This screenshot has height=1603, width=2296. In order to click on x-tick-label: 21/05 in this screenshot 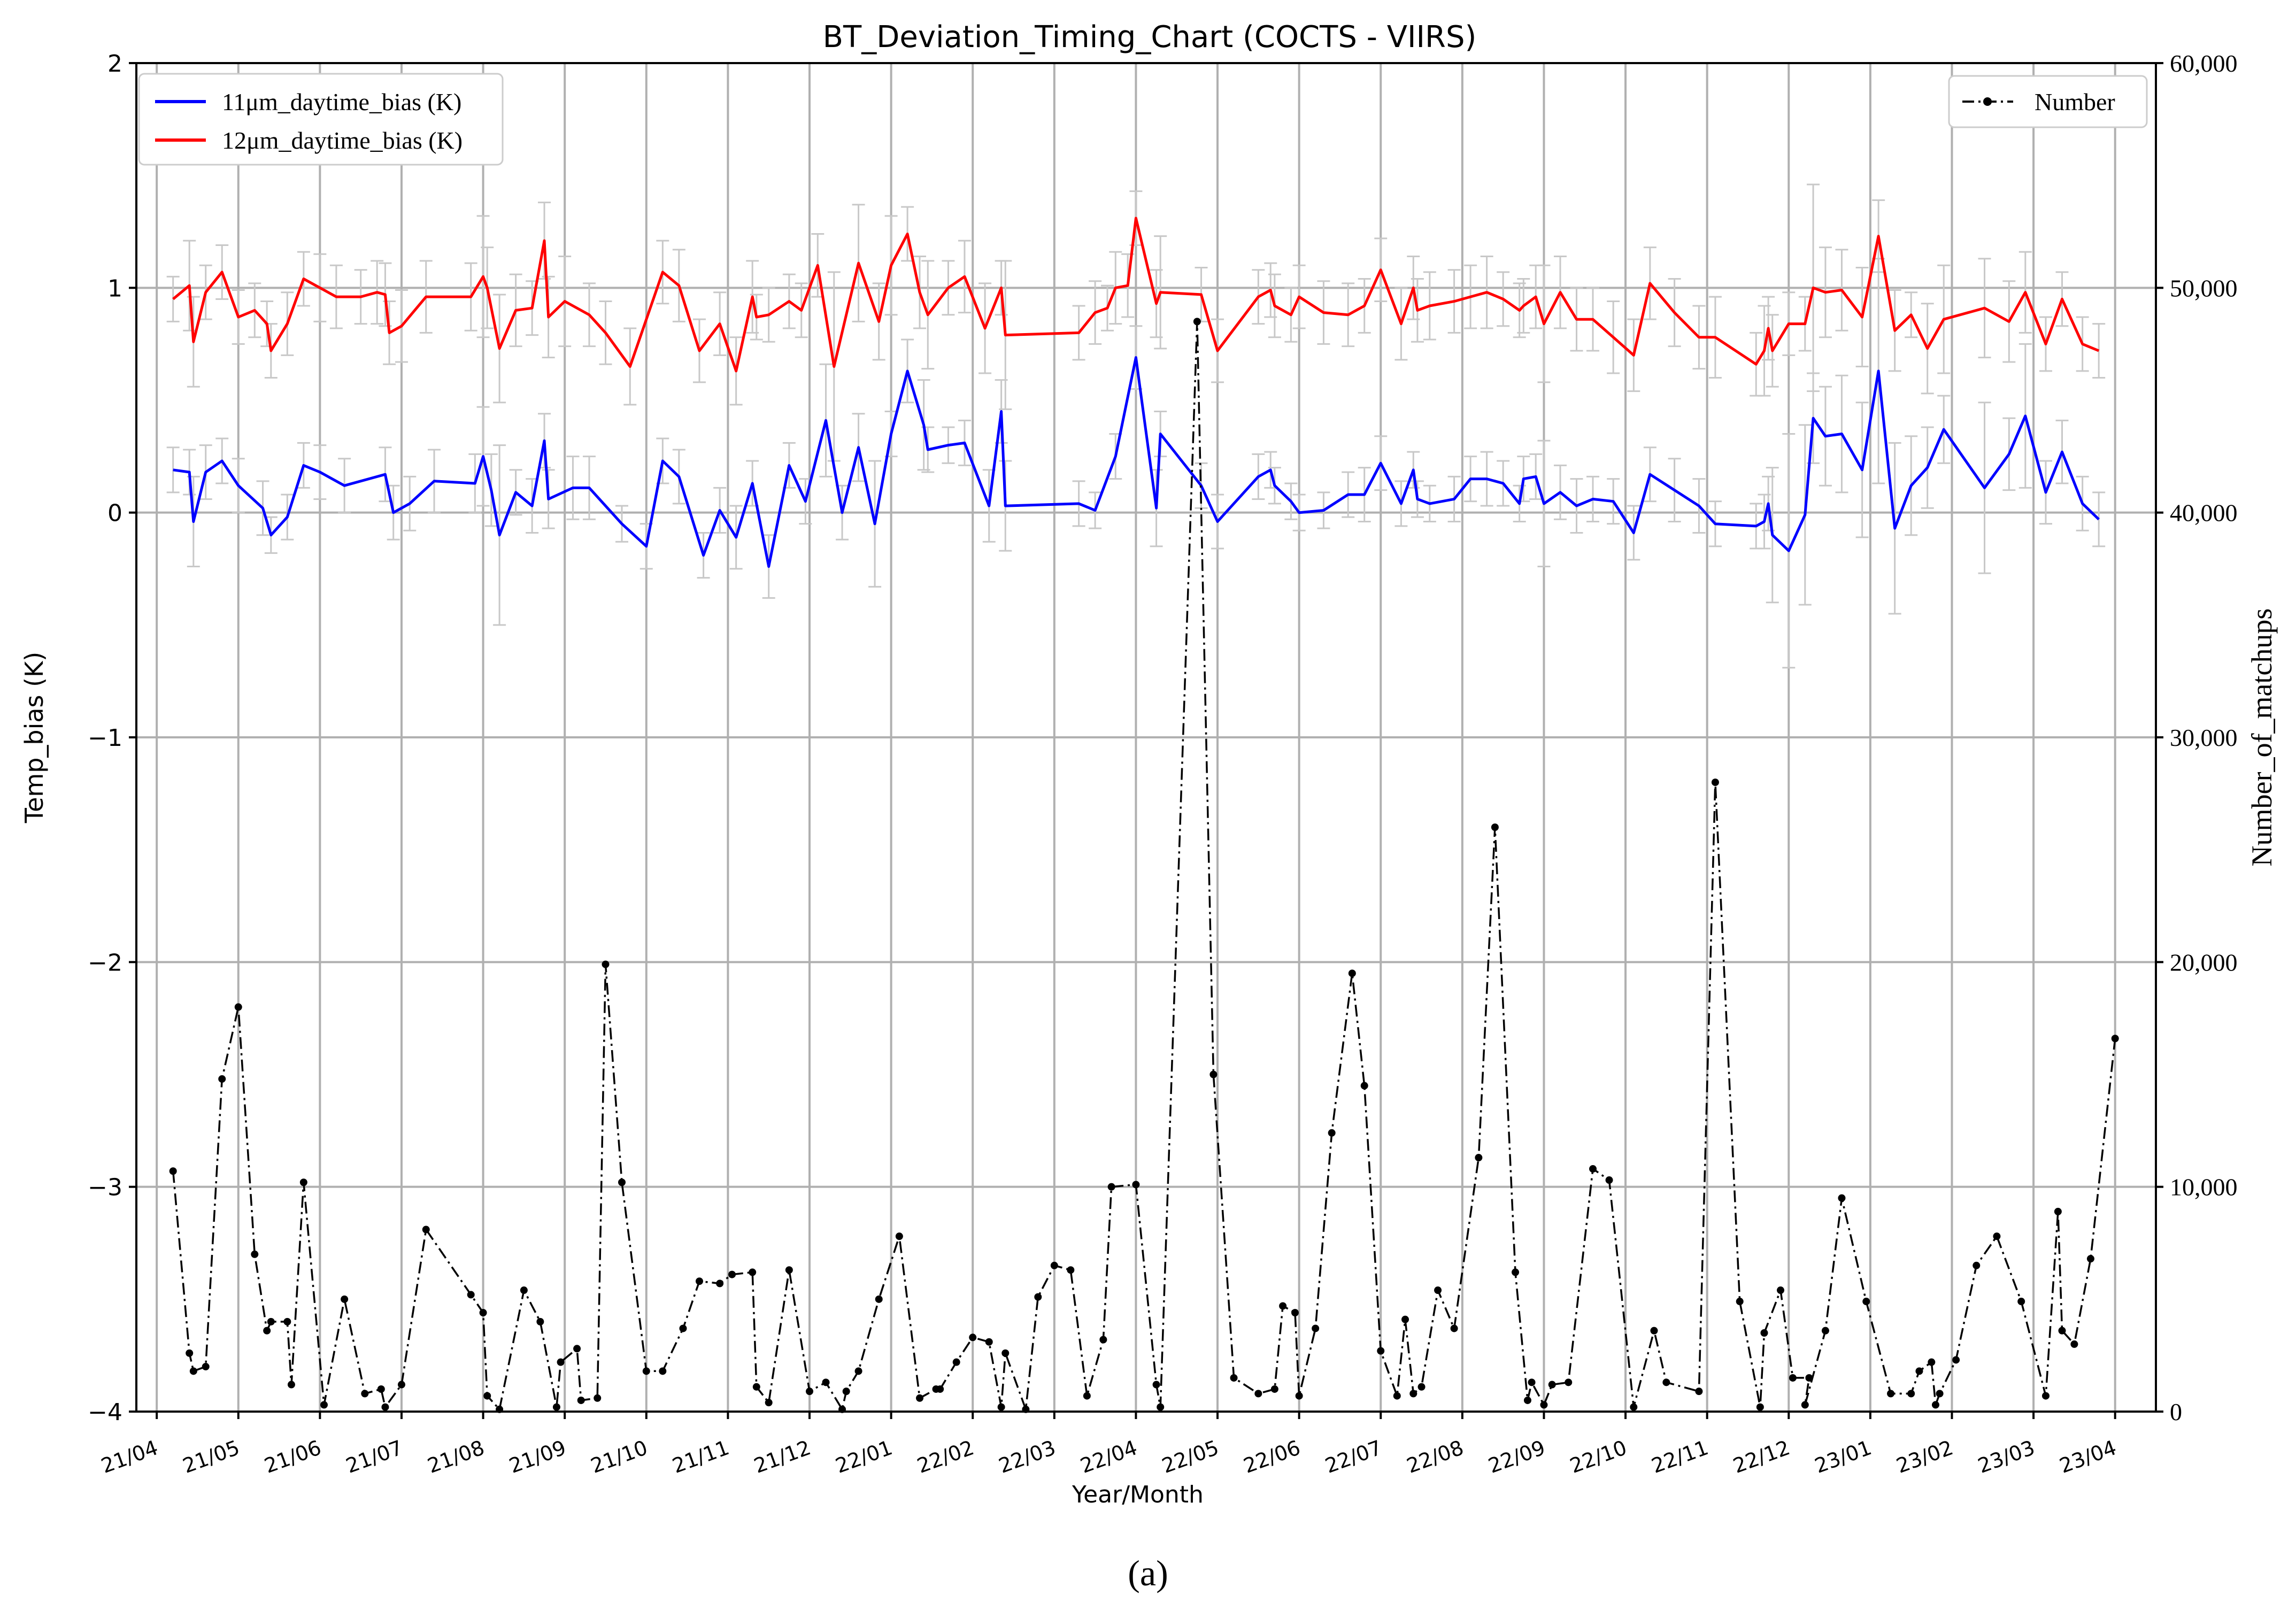, I will do `click(211, 1457)`.